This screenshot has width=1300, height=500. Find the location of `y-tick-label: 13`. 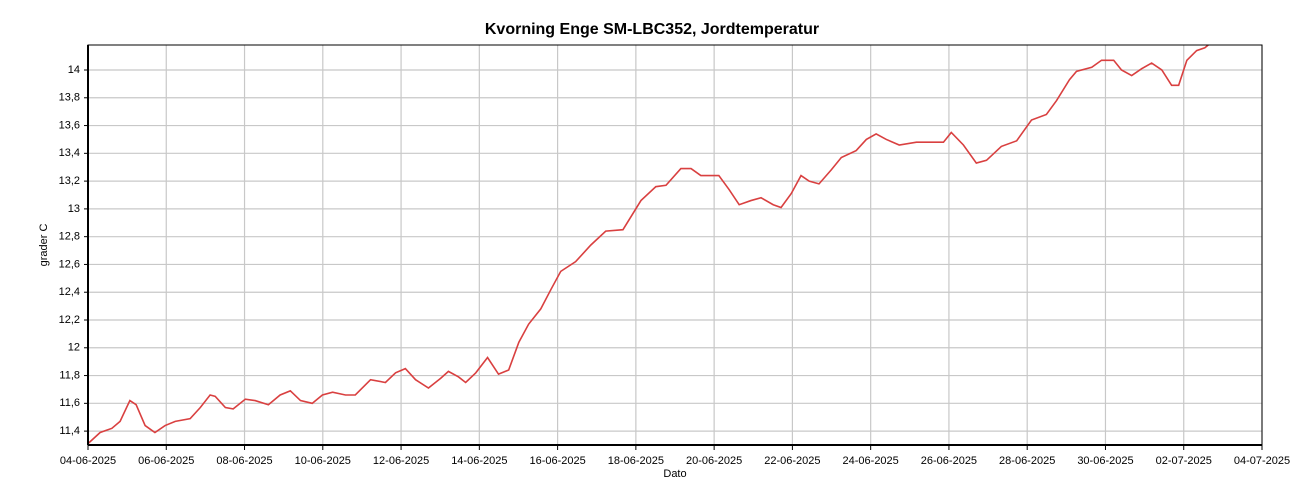

y-tick-label: 13 is located at coordinates (74, 209).